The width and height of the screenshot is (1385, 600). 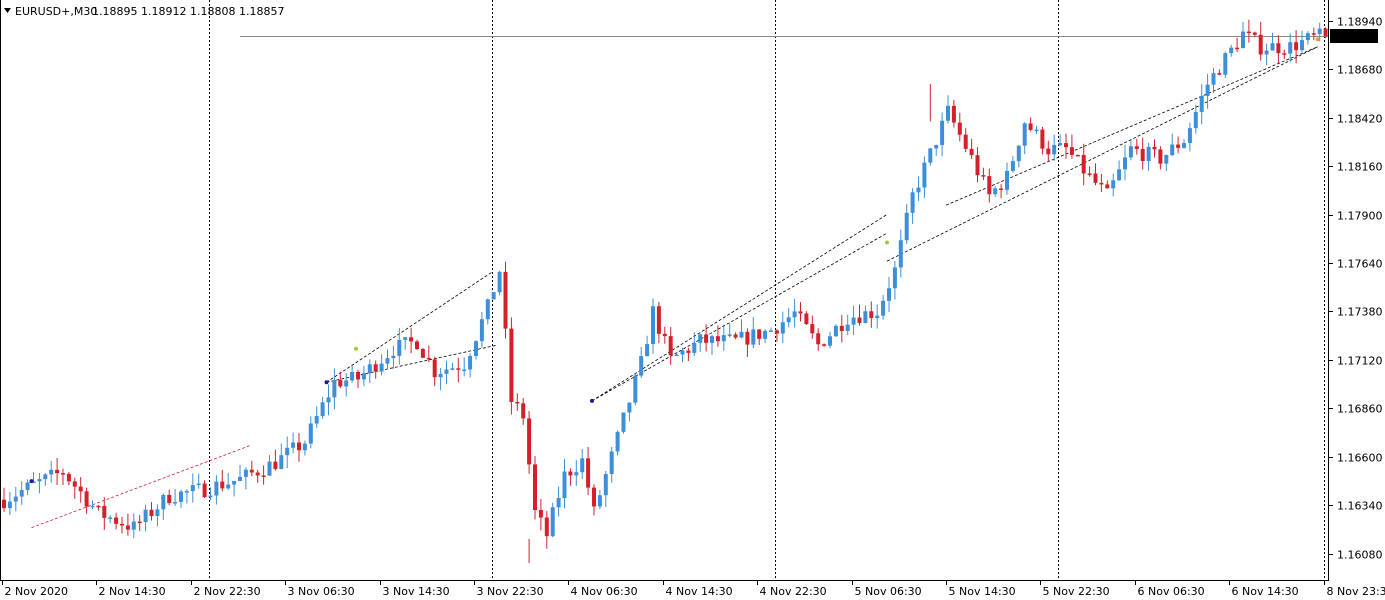 I want to click on y-tick-label-3: 1.18160, so click(x=1360, y=167).